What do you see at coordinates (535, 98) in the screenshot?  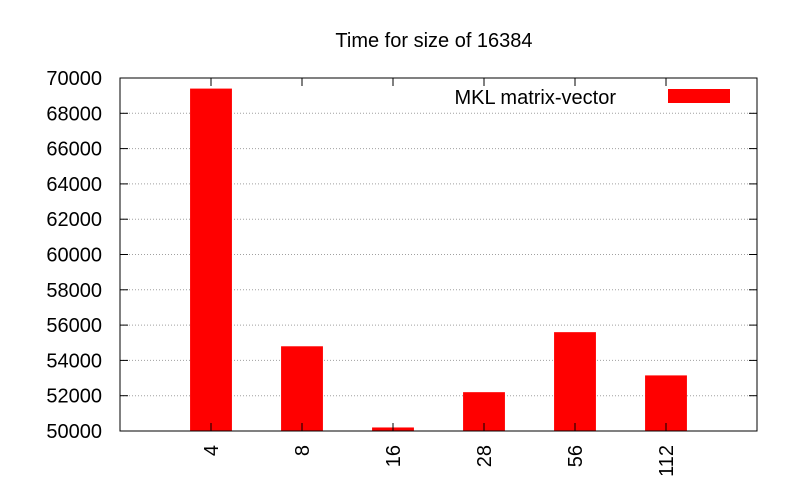 I see `legend-label: MKL matrix-vector` at bounding box center [535, 98].